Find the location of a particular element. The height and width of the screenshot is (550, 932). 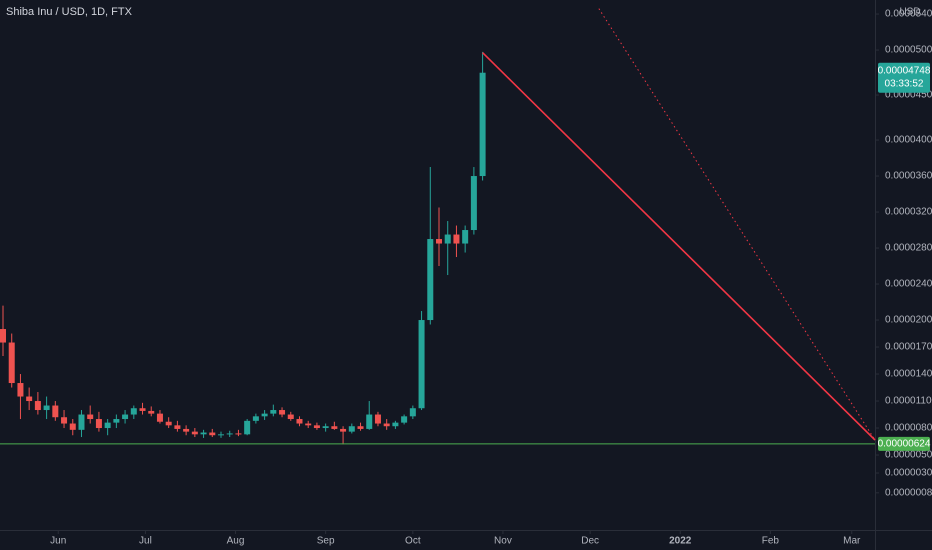

y-tick-label: 0.00001100 is located at coordinates (908, 401).